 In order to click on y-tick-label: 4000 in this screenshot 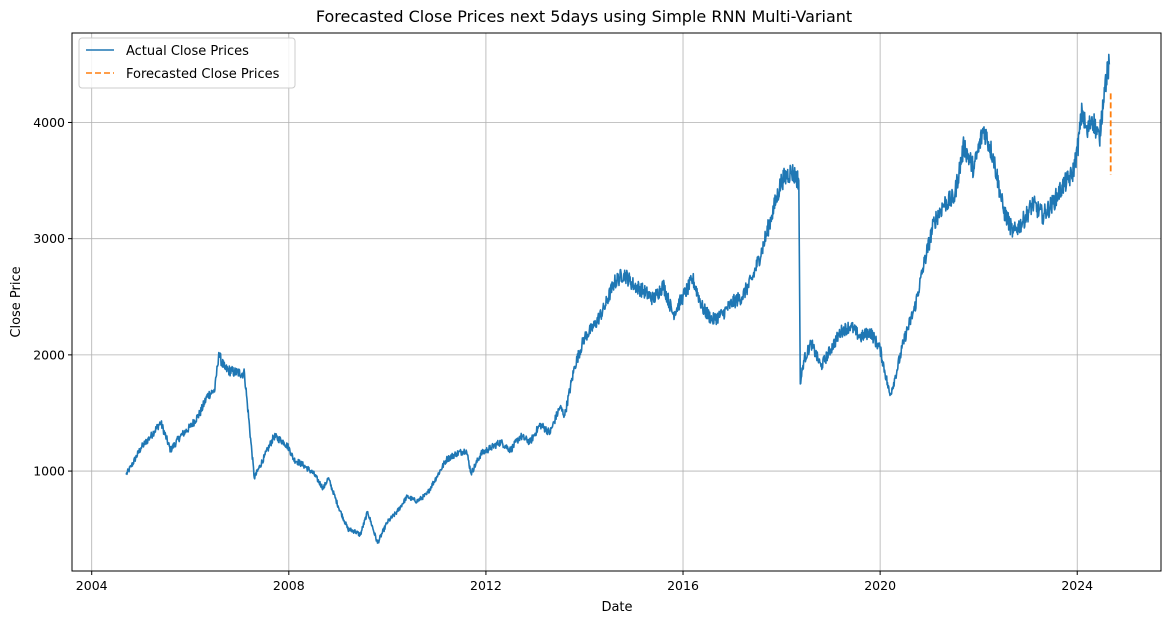, I will do `click(49, 122)`.